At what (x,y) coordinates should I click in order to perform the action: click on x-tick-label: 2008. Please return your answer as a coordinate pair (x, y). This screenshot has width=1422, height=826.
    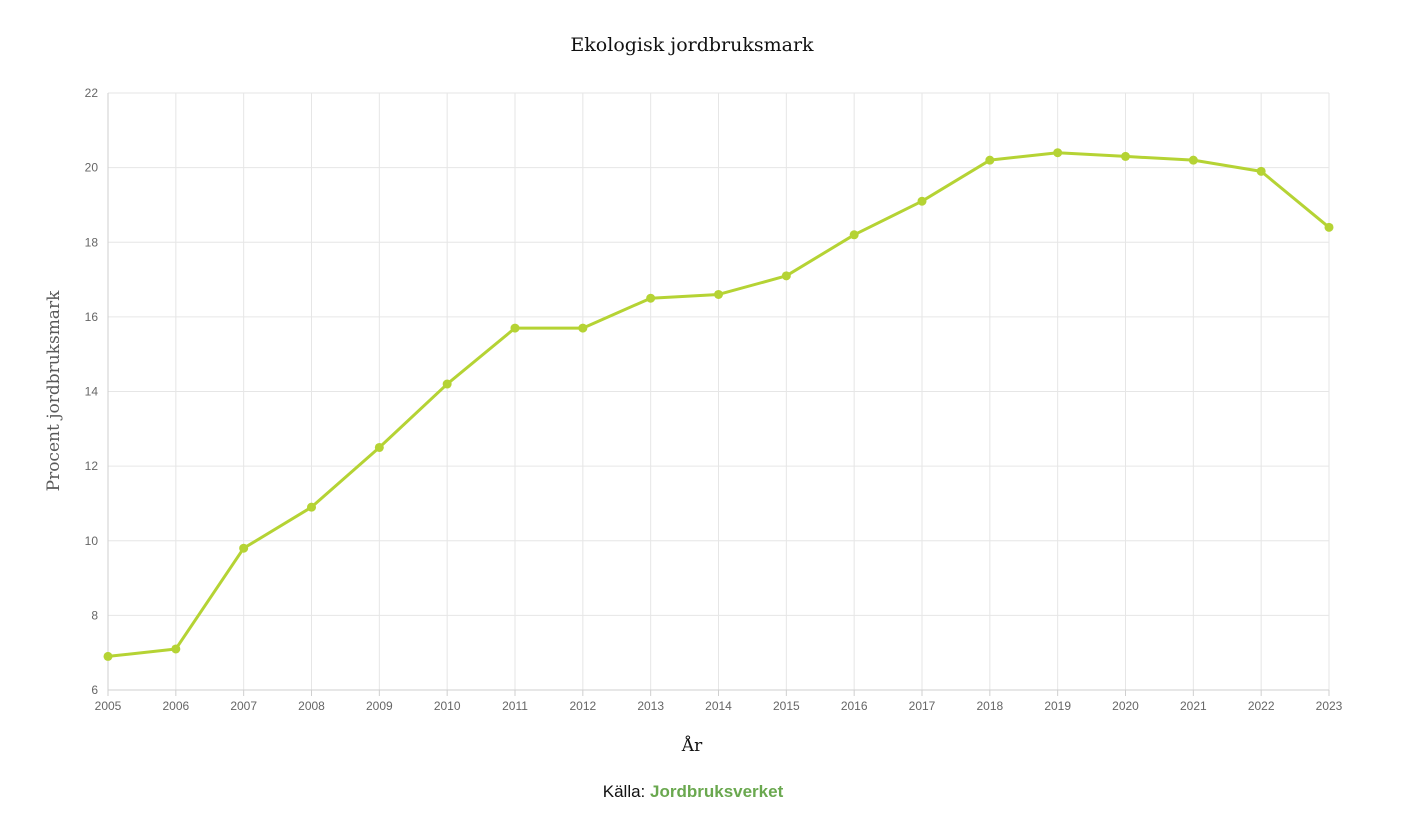
    Looking at the image, I should click on (311, 706).